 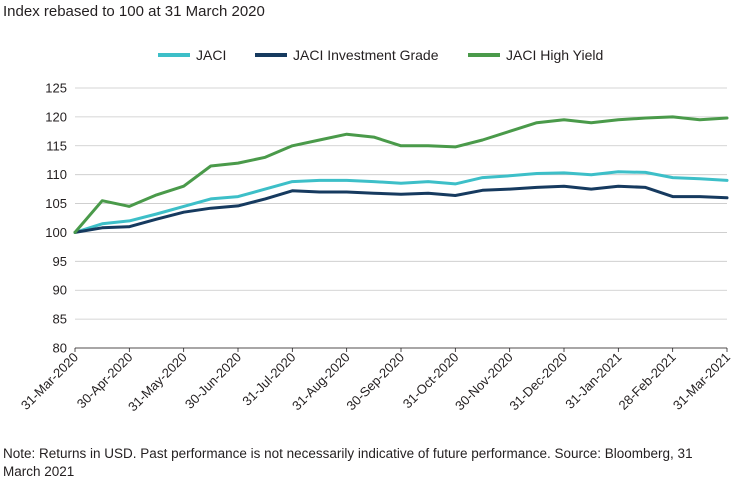 I want to click on x-tick-label: 28-Feb-2021, so click(x=647, y=381).